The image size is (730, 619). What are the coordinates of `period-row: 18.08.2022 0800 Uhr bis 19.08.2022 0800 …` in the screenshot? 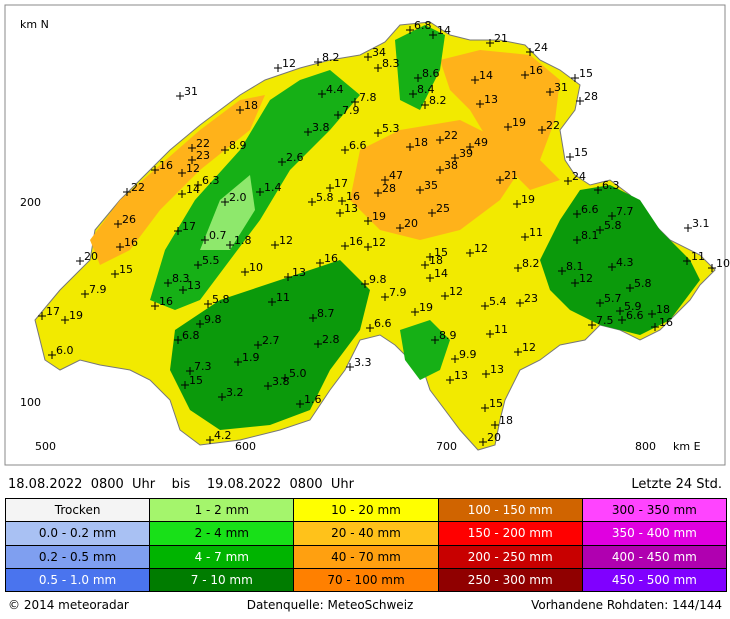 It's located at (365, 484).